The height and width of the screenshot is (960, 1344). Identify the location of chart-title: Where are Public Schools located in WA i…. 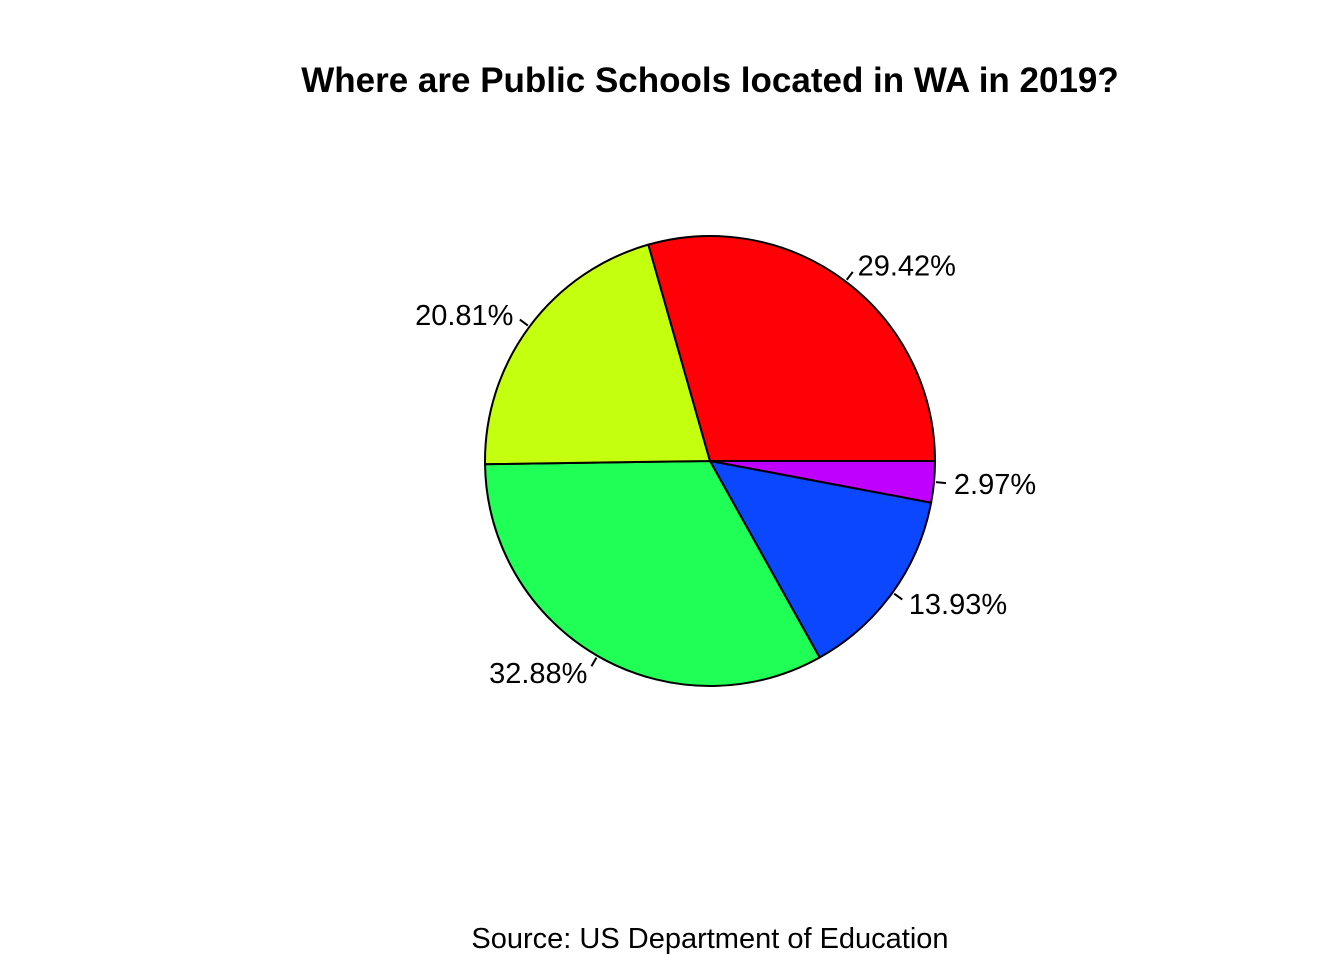
(710, 80).